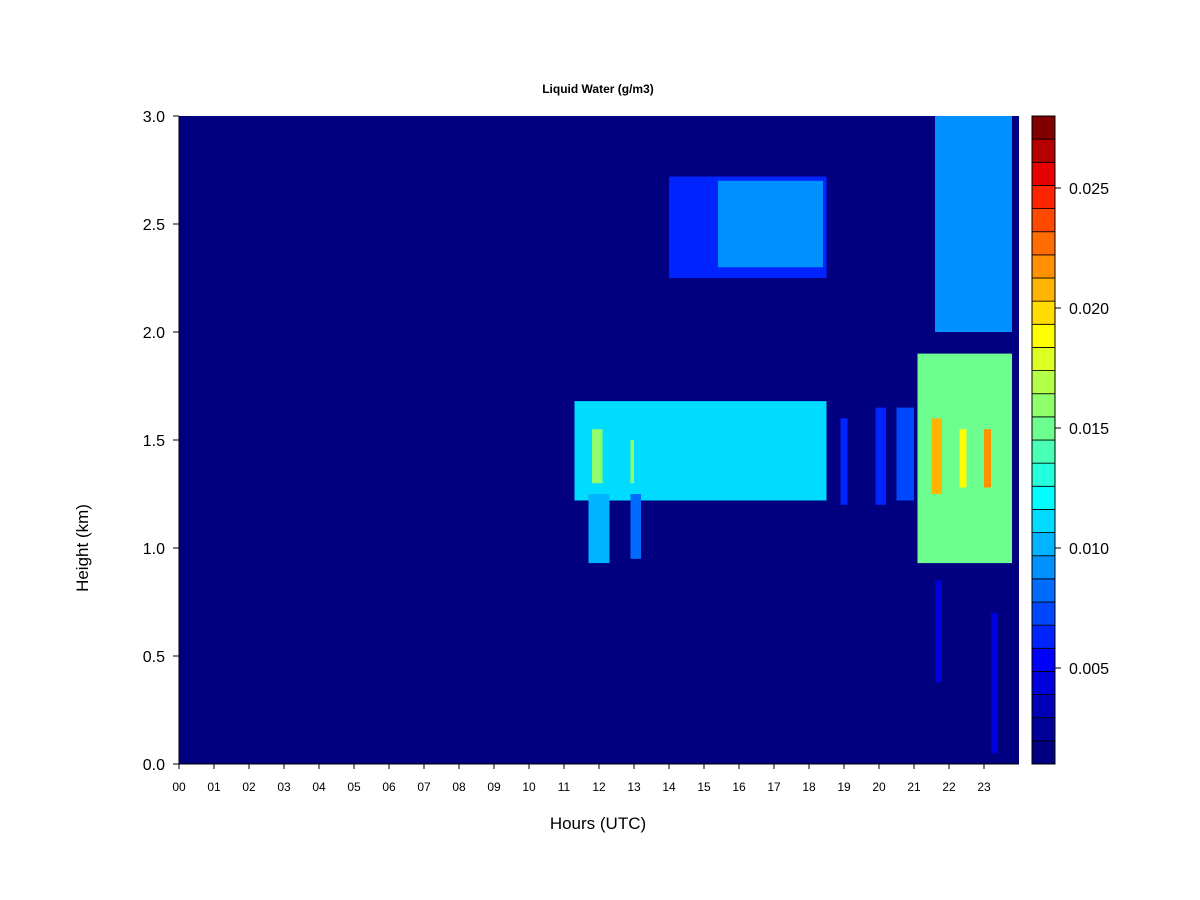  I want to click on colorbar-frame, so click(1043, 440).